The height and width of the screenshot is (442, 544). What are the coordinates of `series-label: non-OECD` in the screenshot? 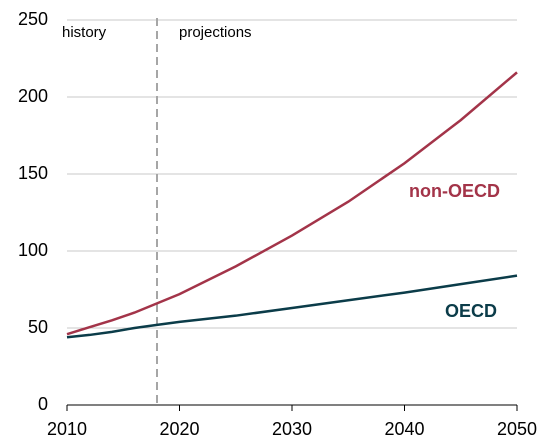 It's located at (454, 191).